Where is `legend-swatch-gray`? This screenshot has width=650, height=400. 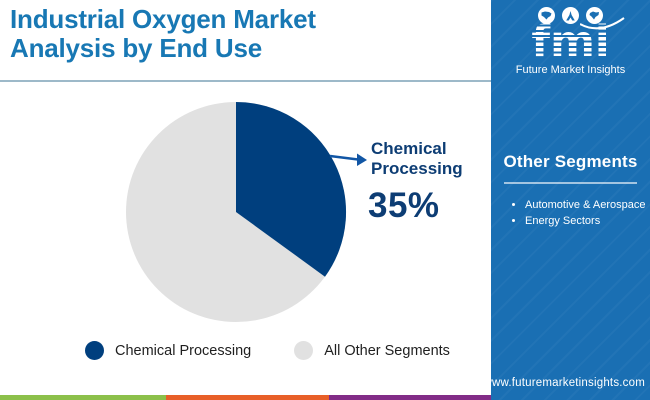
legend-swatch-gray is located at coordinates (304, 350).